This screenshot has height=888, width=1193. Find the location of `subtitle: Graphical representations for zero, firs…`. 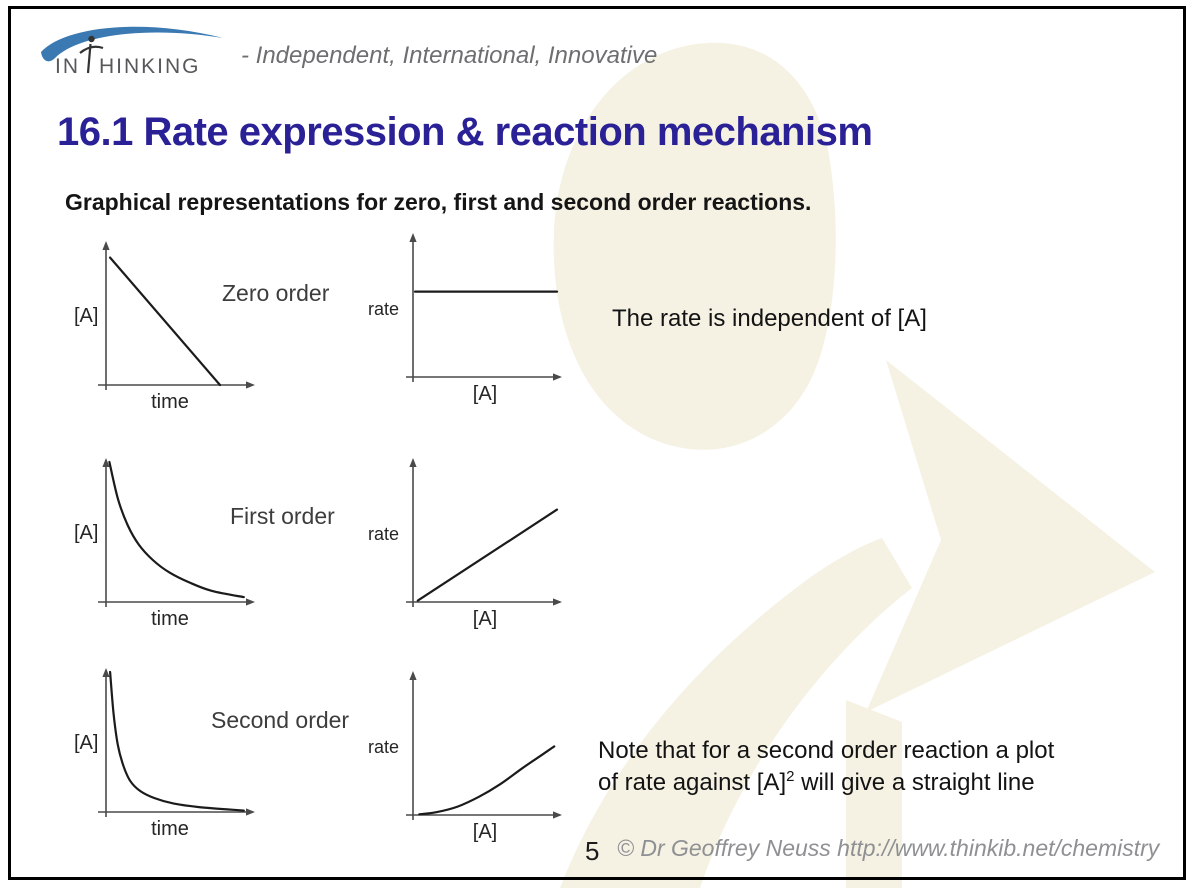

subtitle: Graphical representations for zero, firs… is located at coordinates (438, 202).